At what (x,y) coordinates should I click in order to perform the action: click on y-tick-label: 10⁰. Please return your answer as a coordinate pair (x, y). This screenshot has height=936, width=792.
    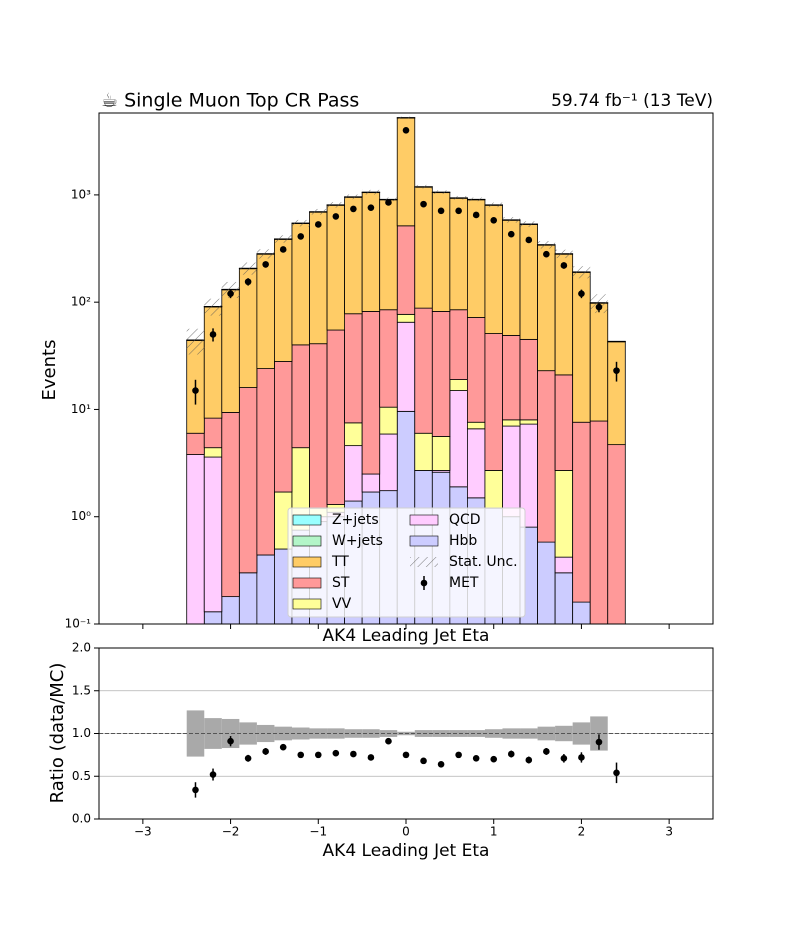
    Looking at the image, I should click on (81, 516).